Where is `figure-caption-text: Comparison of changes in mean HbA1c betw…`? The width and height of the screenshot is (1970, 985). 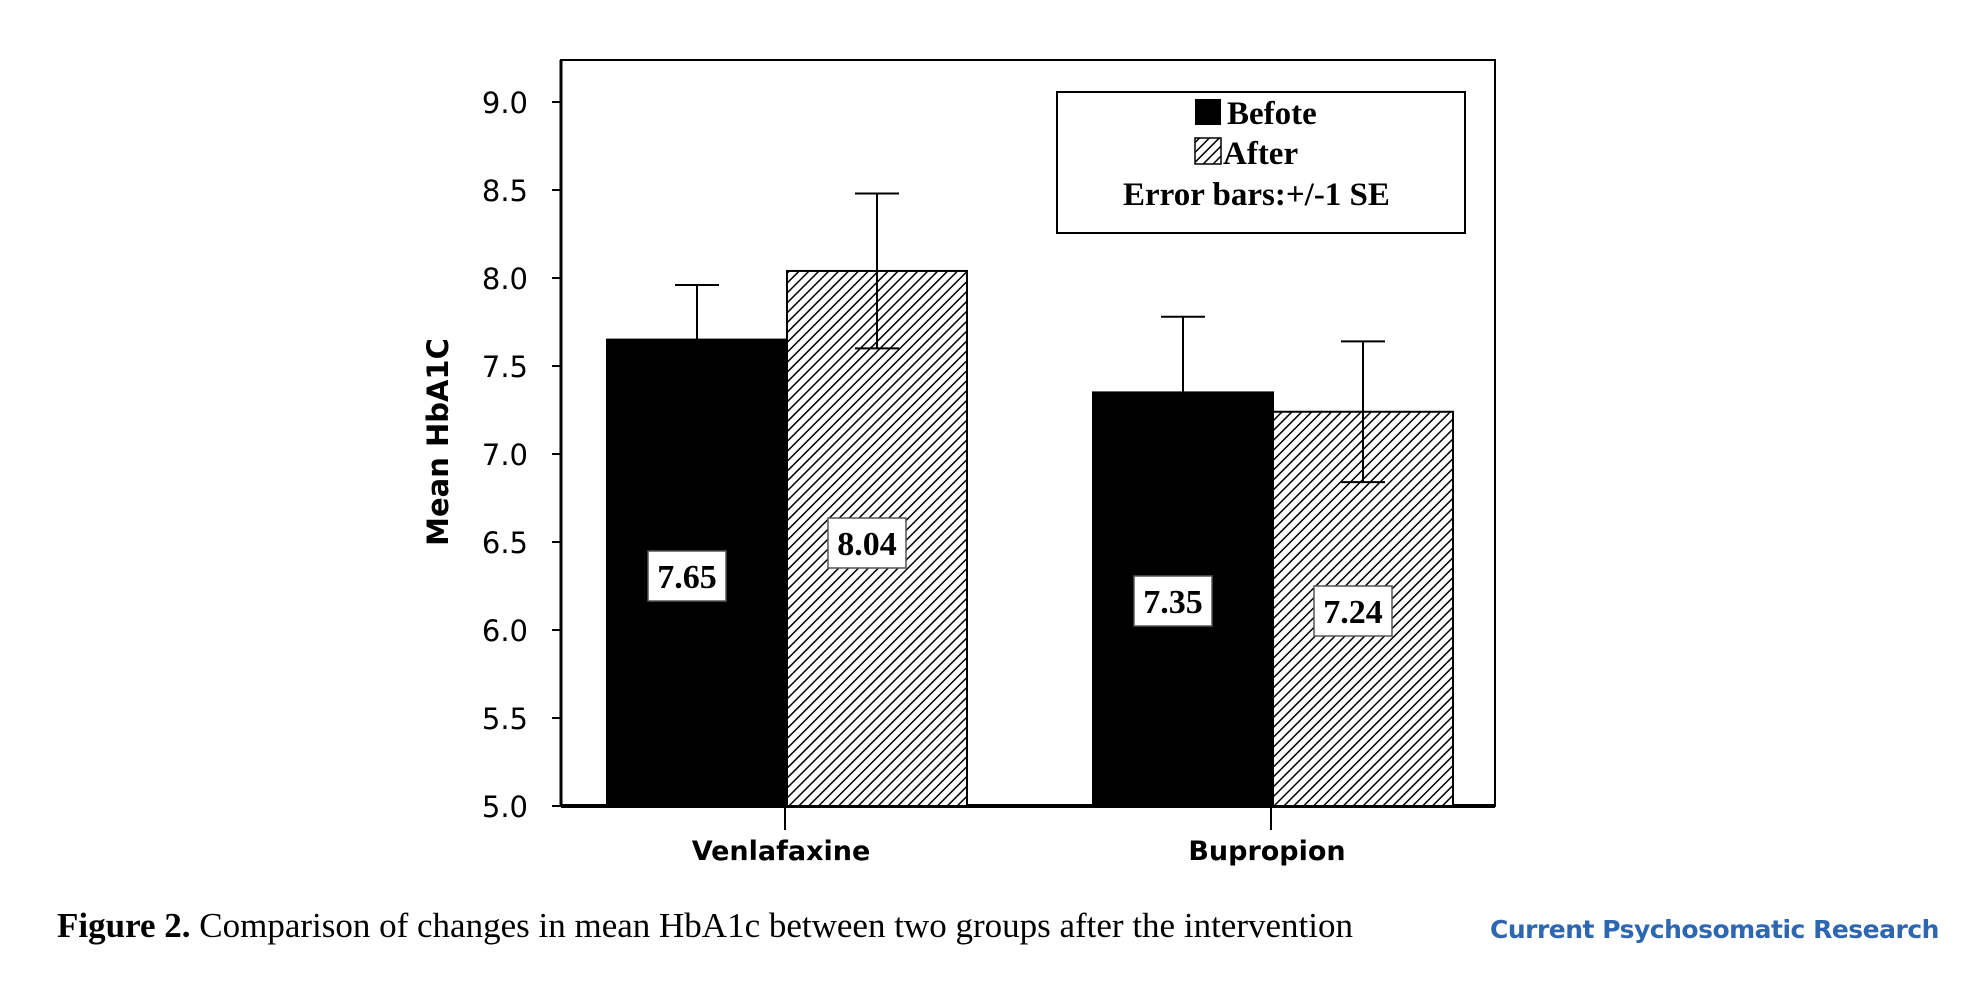
figure-caption-text: Comparison of changes in mean HbA1c betw… is located at coordinates (771, 925).